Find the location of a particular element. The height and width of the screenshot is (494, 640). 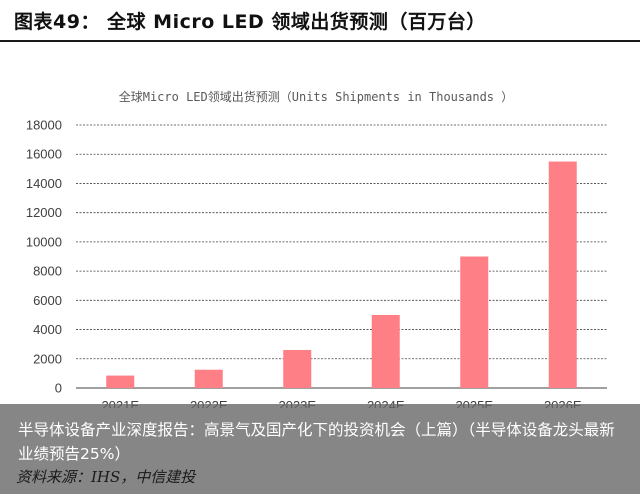

y-tick-label: 18000 is located at coordinates (44, 125).